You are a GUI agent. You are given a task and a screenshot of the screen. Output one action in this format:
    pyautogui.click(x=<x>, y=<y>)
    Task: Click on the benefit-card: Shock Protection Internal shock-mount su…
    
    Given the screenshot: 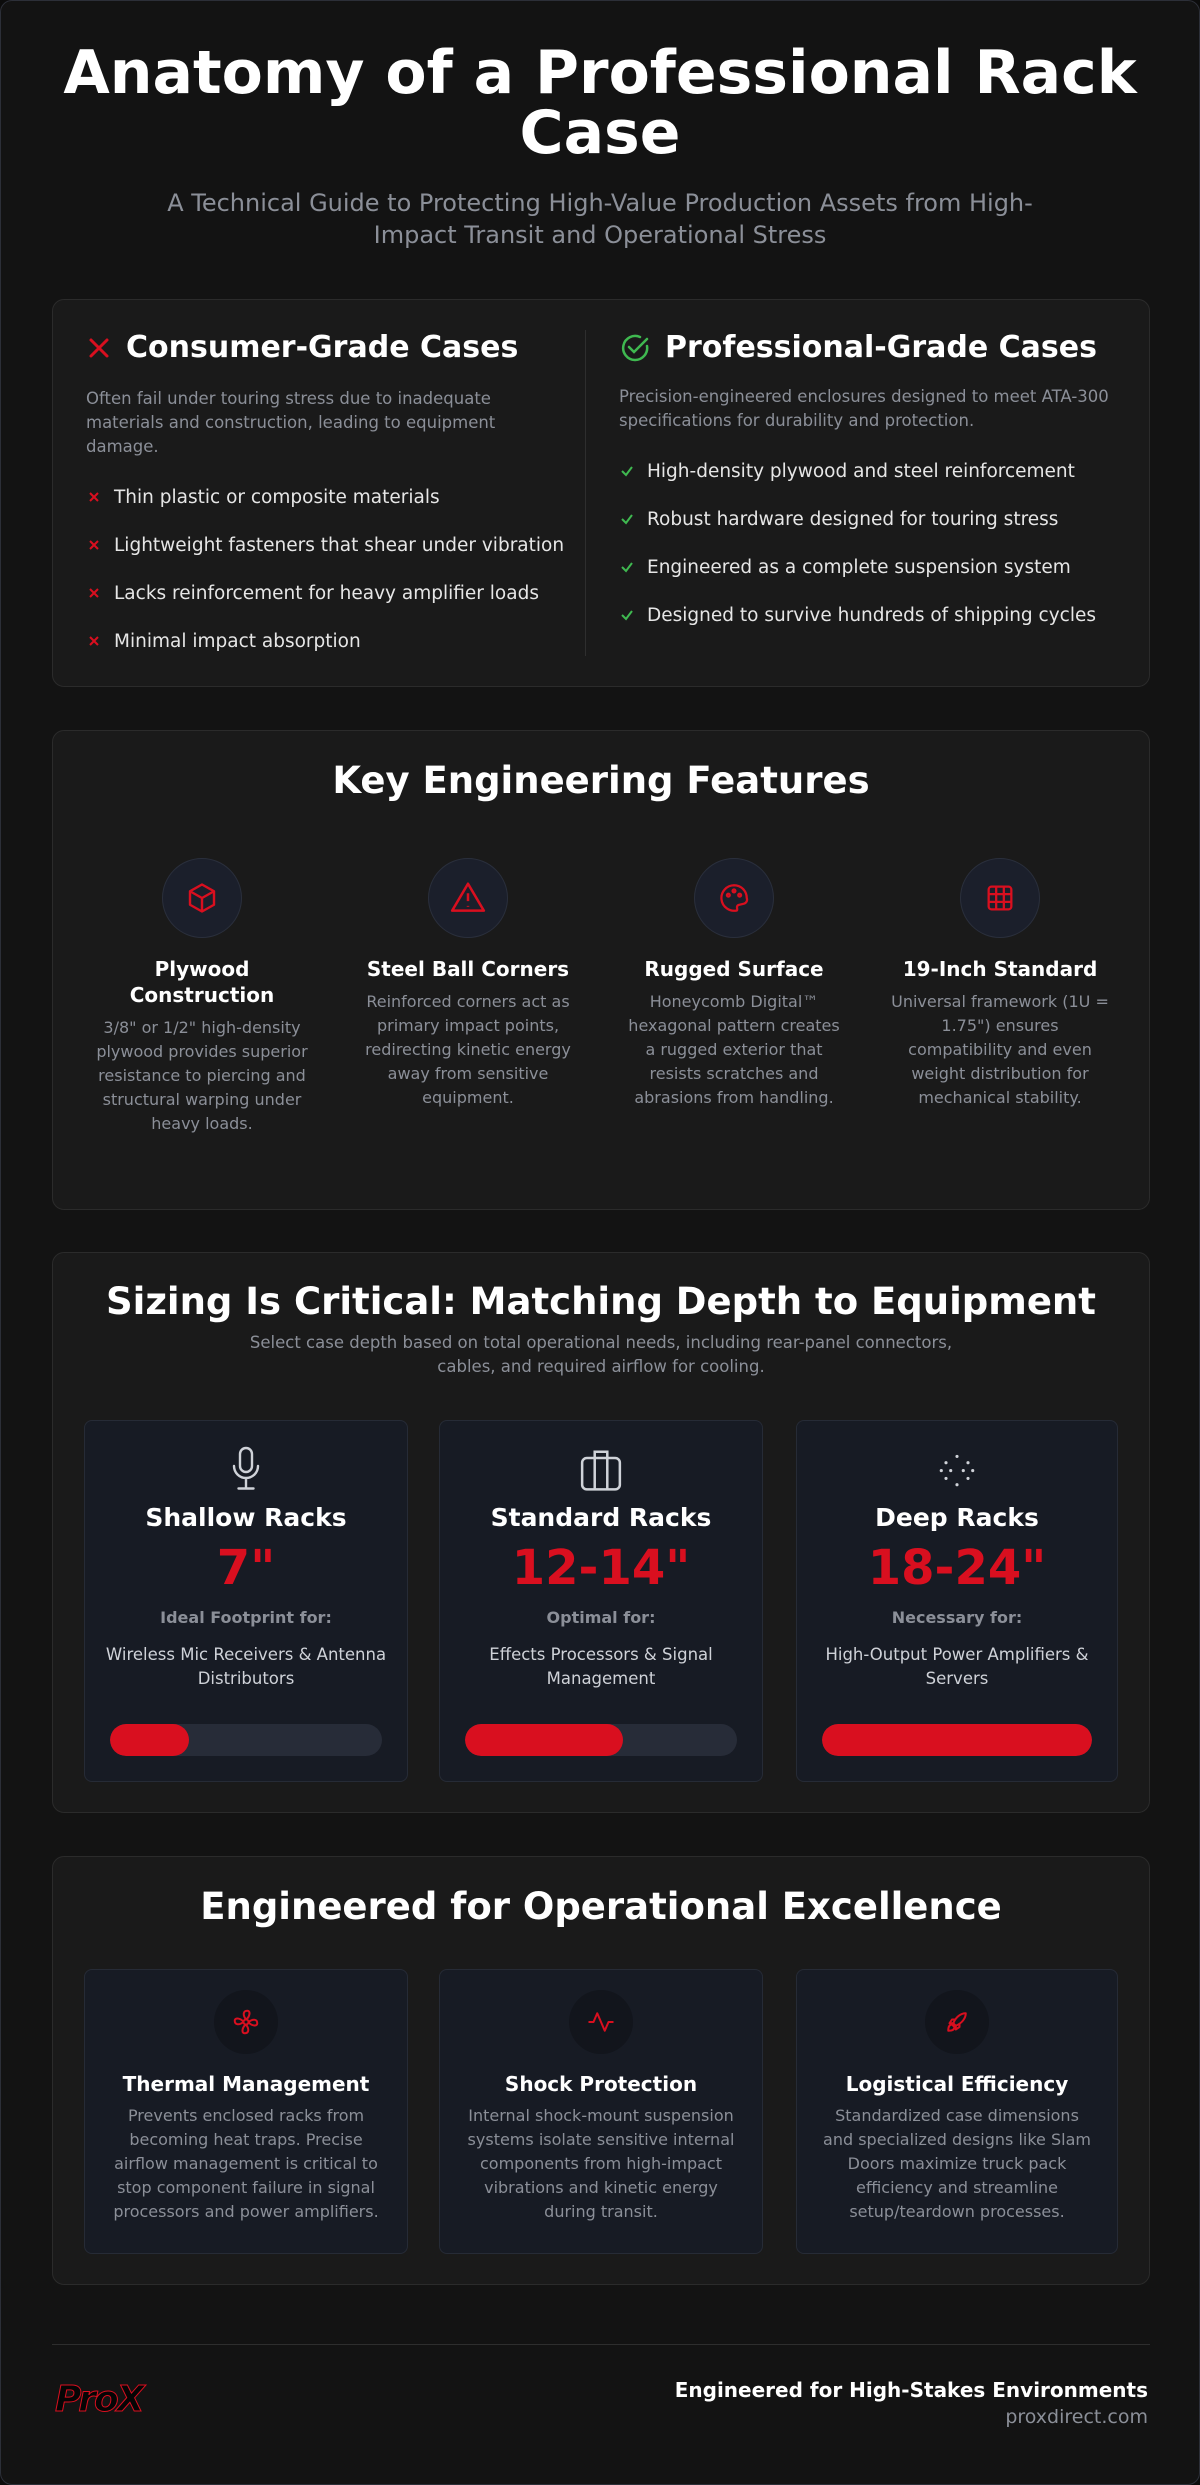 What is the action you would take?
    pyautogui.click(x=601, y=2111)
    